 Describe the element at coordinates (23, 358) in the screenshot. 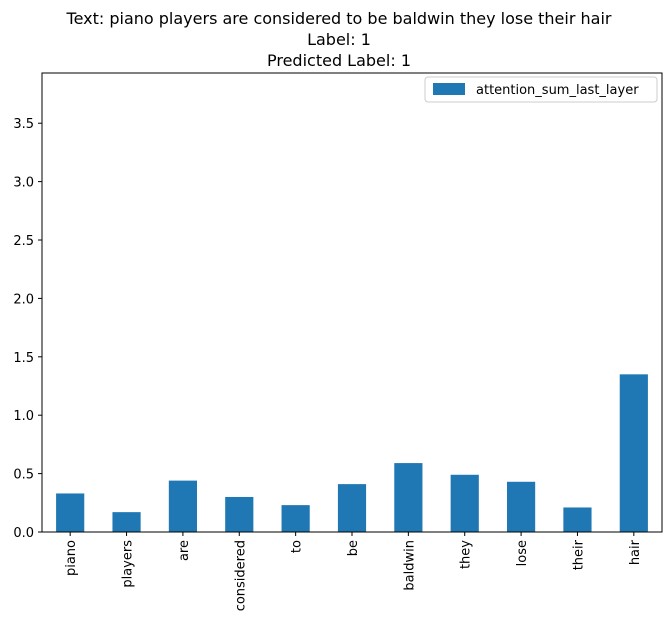

I see `y-tick-label: 1.5` at that location.